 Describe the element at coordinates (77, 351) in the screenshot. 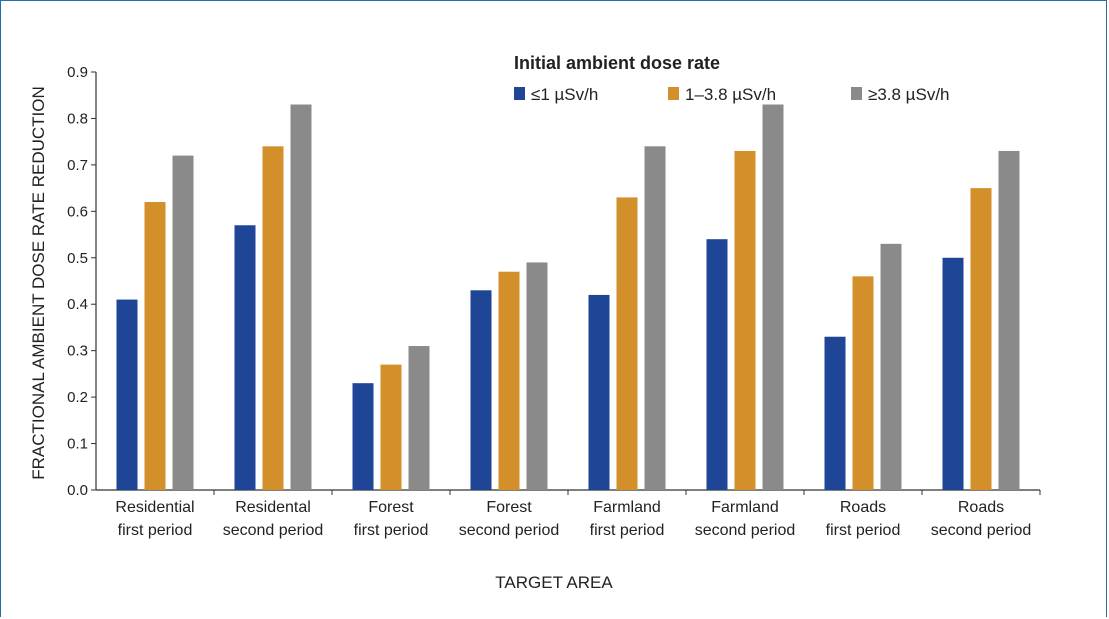

I see `y-tick-label: 0.3` at that location.